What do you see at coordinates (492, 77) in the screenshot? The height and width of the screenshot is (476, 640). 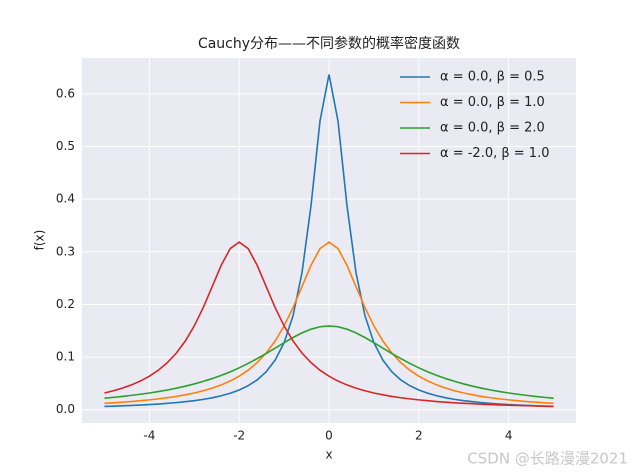 I see `legend-label: α = 0.0, β = 0.5` at bounding box center [492, 77].